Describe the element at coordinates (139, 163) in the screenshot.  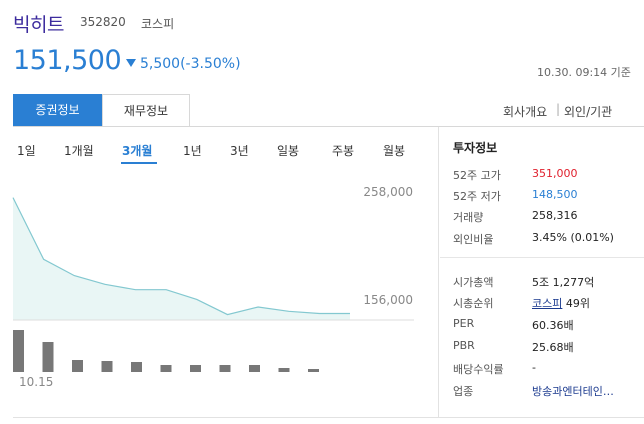
I see `active-period-indicator` at that location.